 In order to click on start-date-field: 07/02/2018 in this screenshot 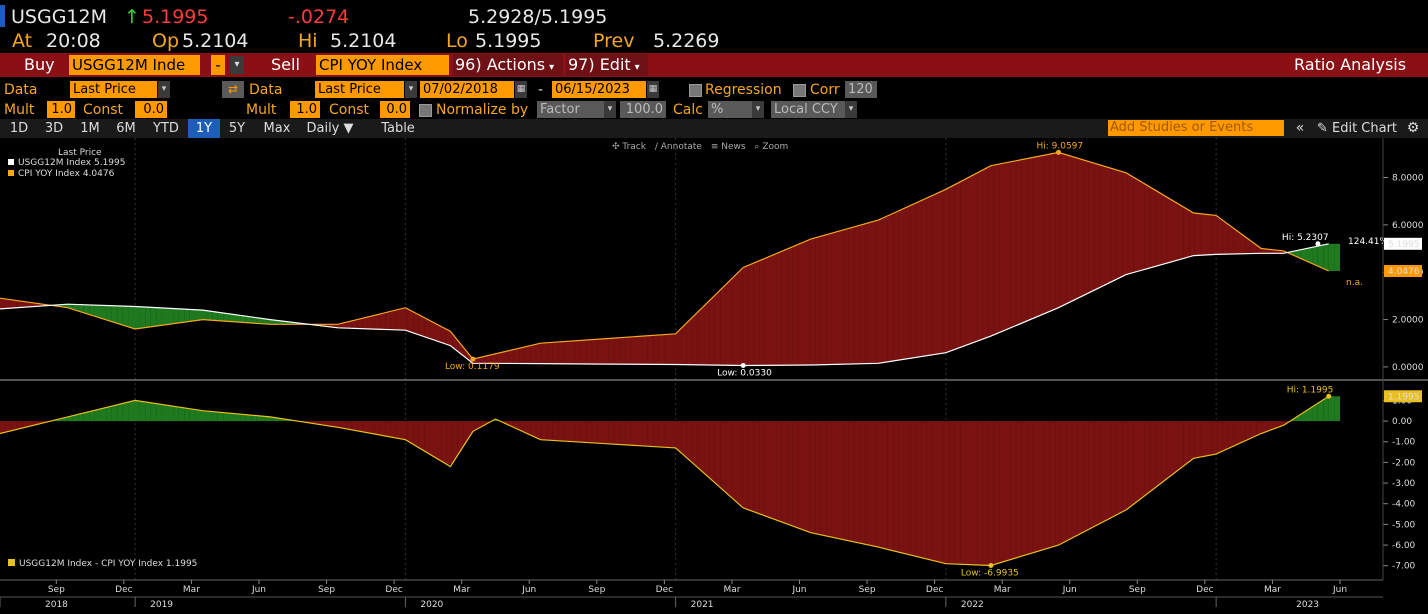, I will do `click(467, 89)`.